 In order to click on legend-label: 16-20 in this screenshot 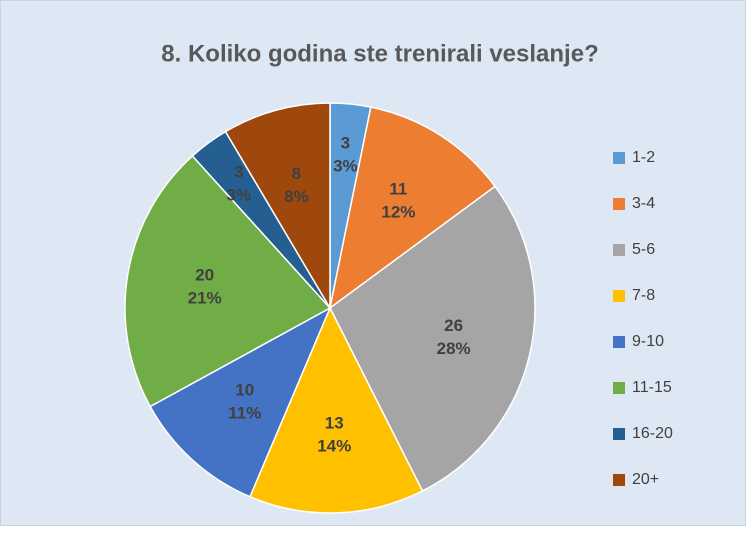, I will do `click(652, 433)`.